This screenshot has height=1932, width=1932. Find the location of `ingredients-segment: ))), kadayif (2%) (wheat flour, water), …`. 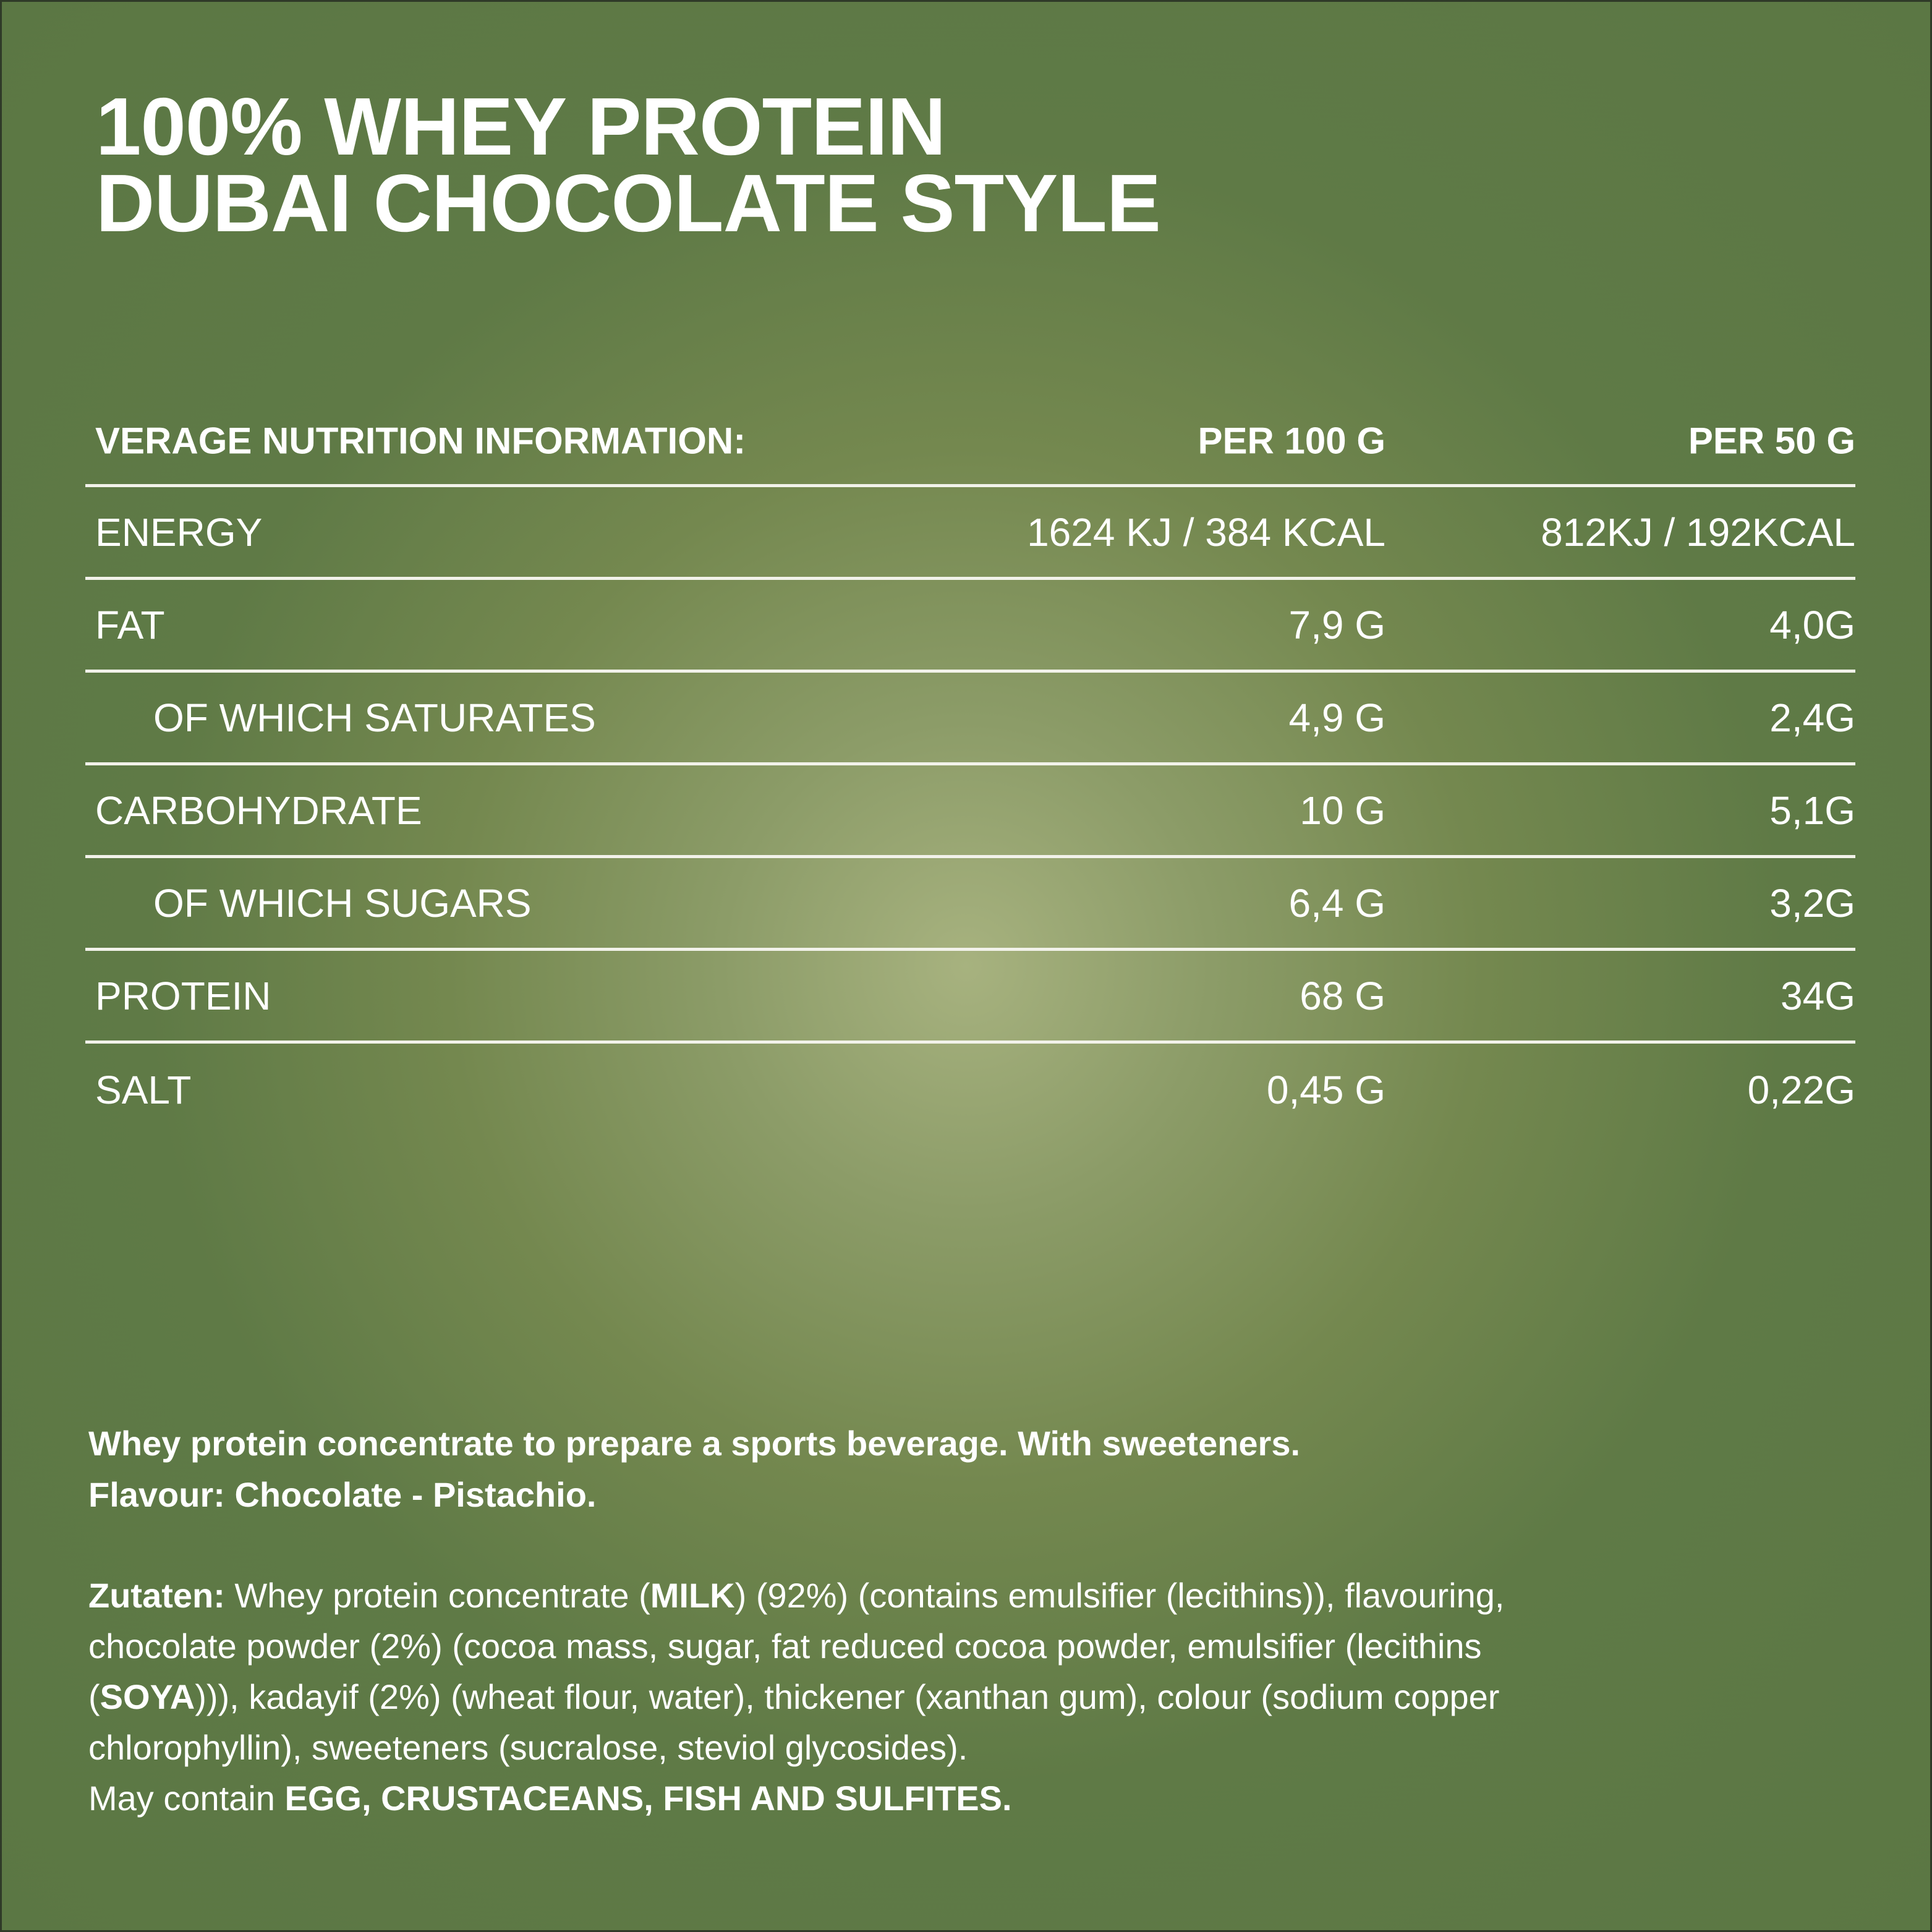

ingredients-segment: ))), kadayif (2%) (wheat flour, water), … is located at coordinates (848, 1697).